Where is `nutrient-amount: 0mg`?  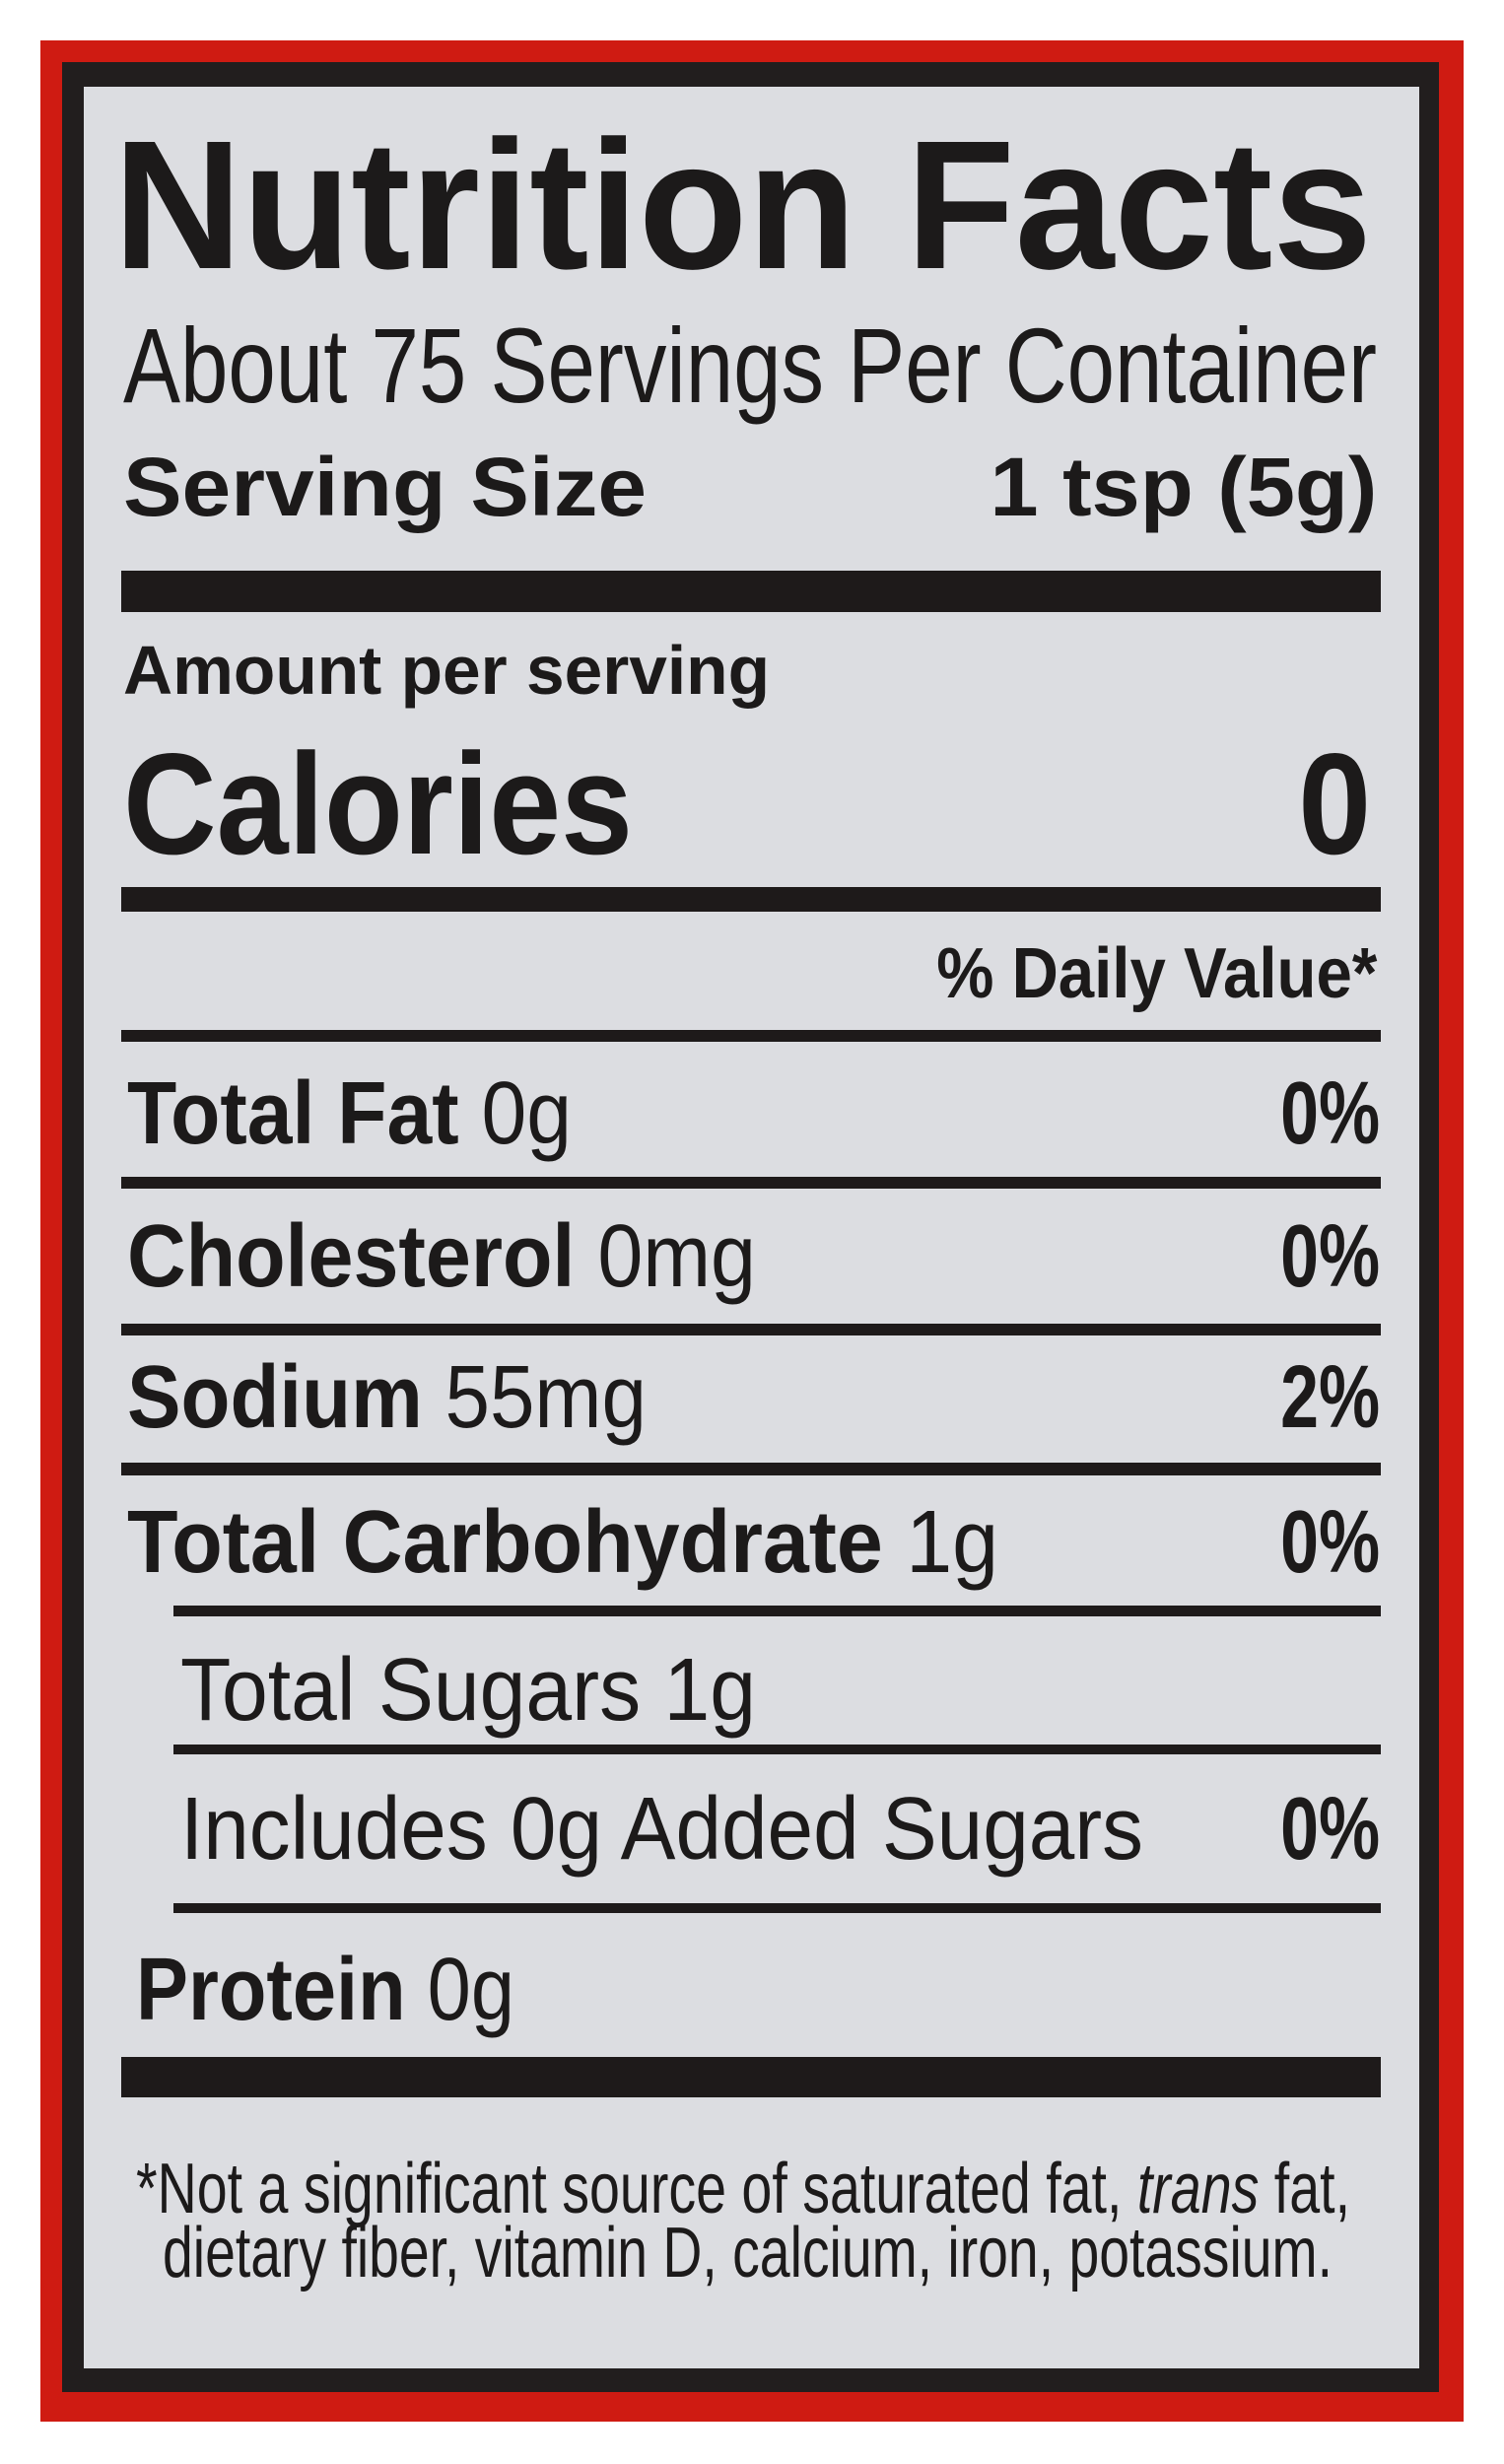
nutrient-amount: 0mg is located at coordinates (665, 1256).